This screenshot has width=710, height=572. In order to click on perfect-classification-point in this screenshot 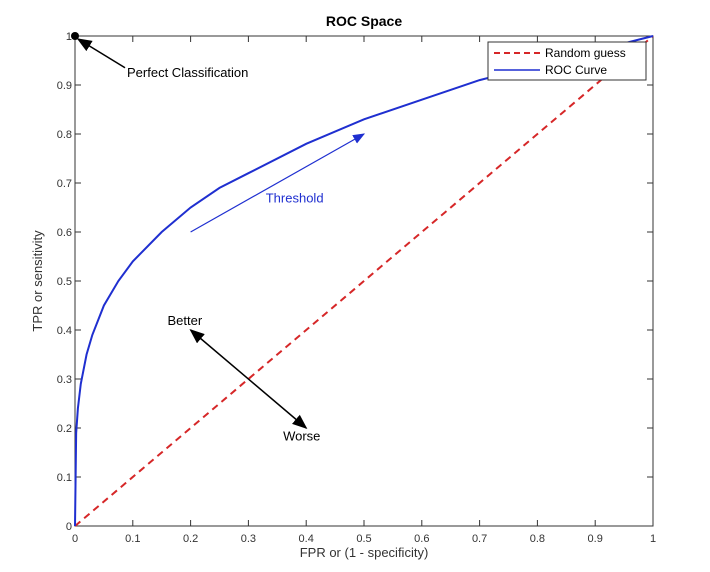, I will do `click(75, 36)`.